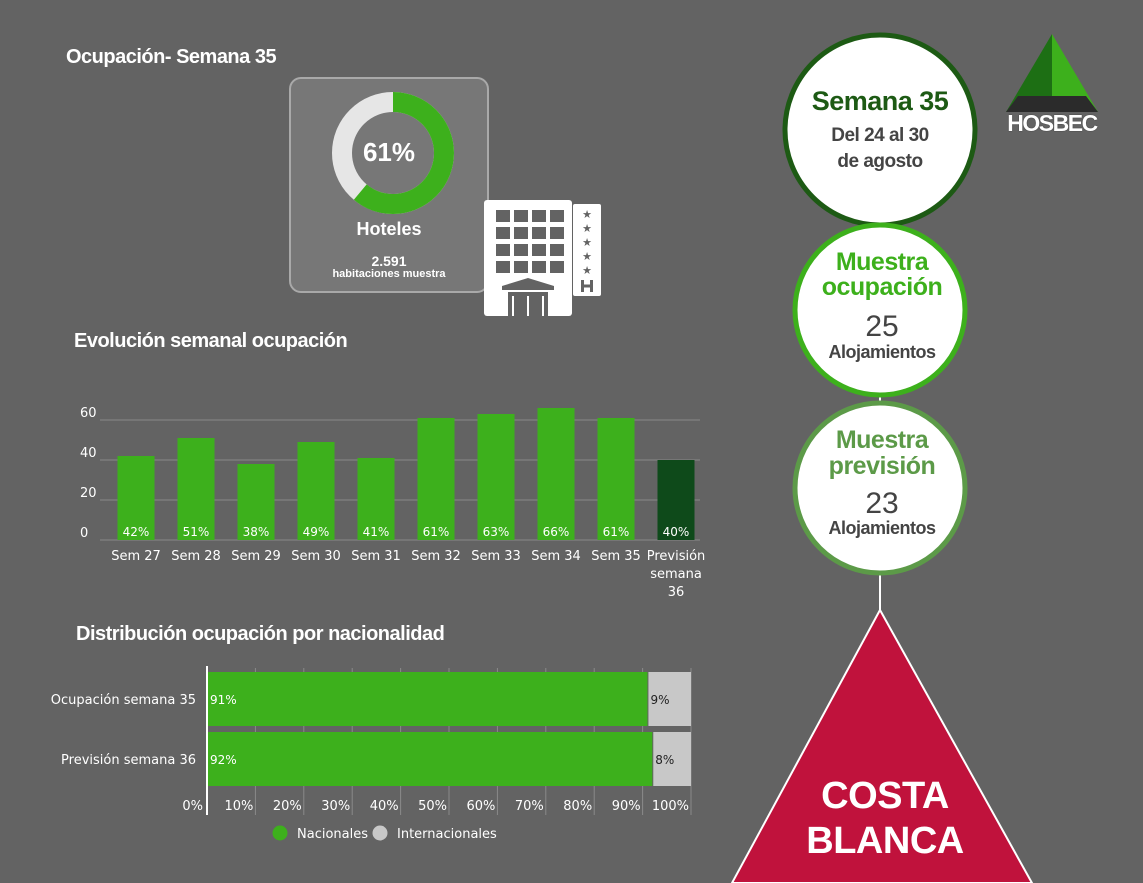 The height and width of the screenshot is (883, 1143). What do you see at coordinates (664, 760) in the screenshot?
I see `segment-data-label: 8%` at bounding box center [664, 760].